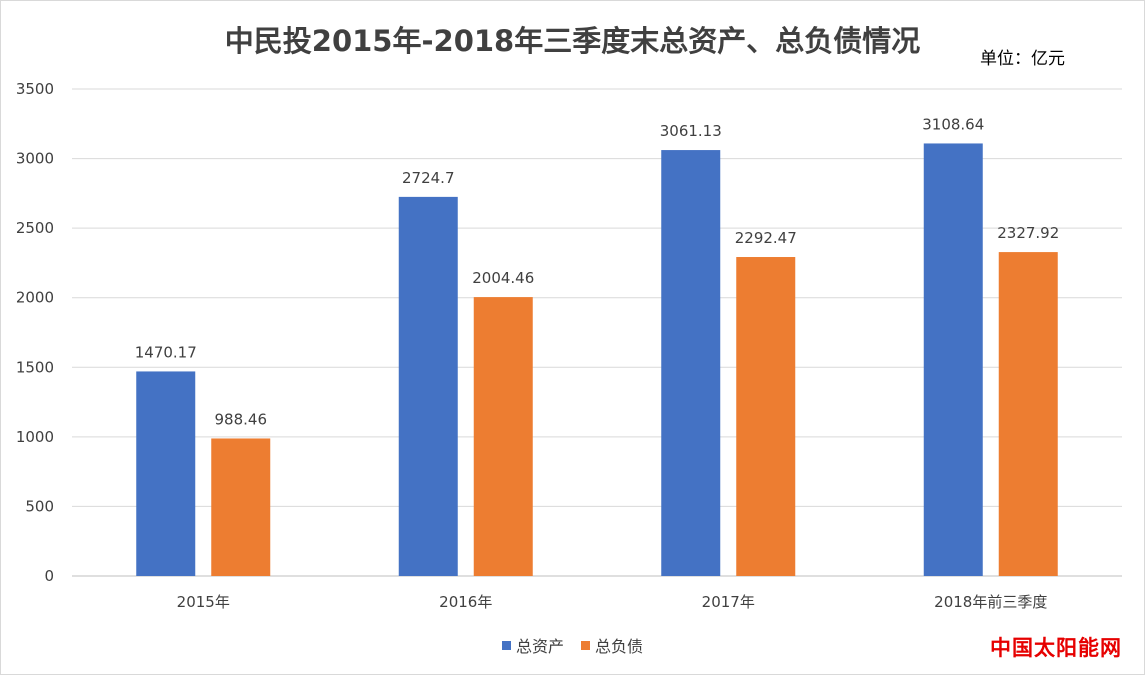 This screenshot has width=1145, height=675. What do you see at coordinates (506, 645) in the screenshot?
I see `legend-swatch-assets` at bounding box center [506, 645].